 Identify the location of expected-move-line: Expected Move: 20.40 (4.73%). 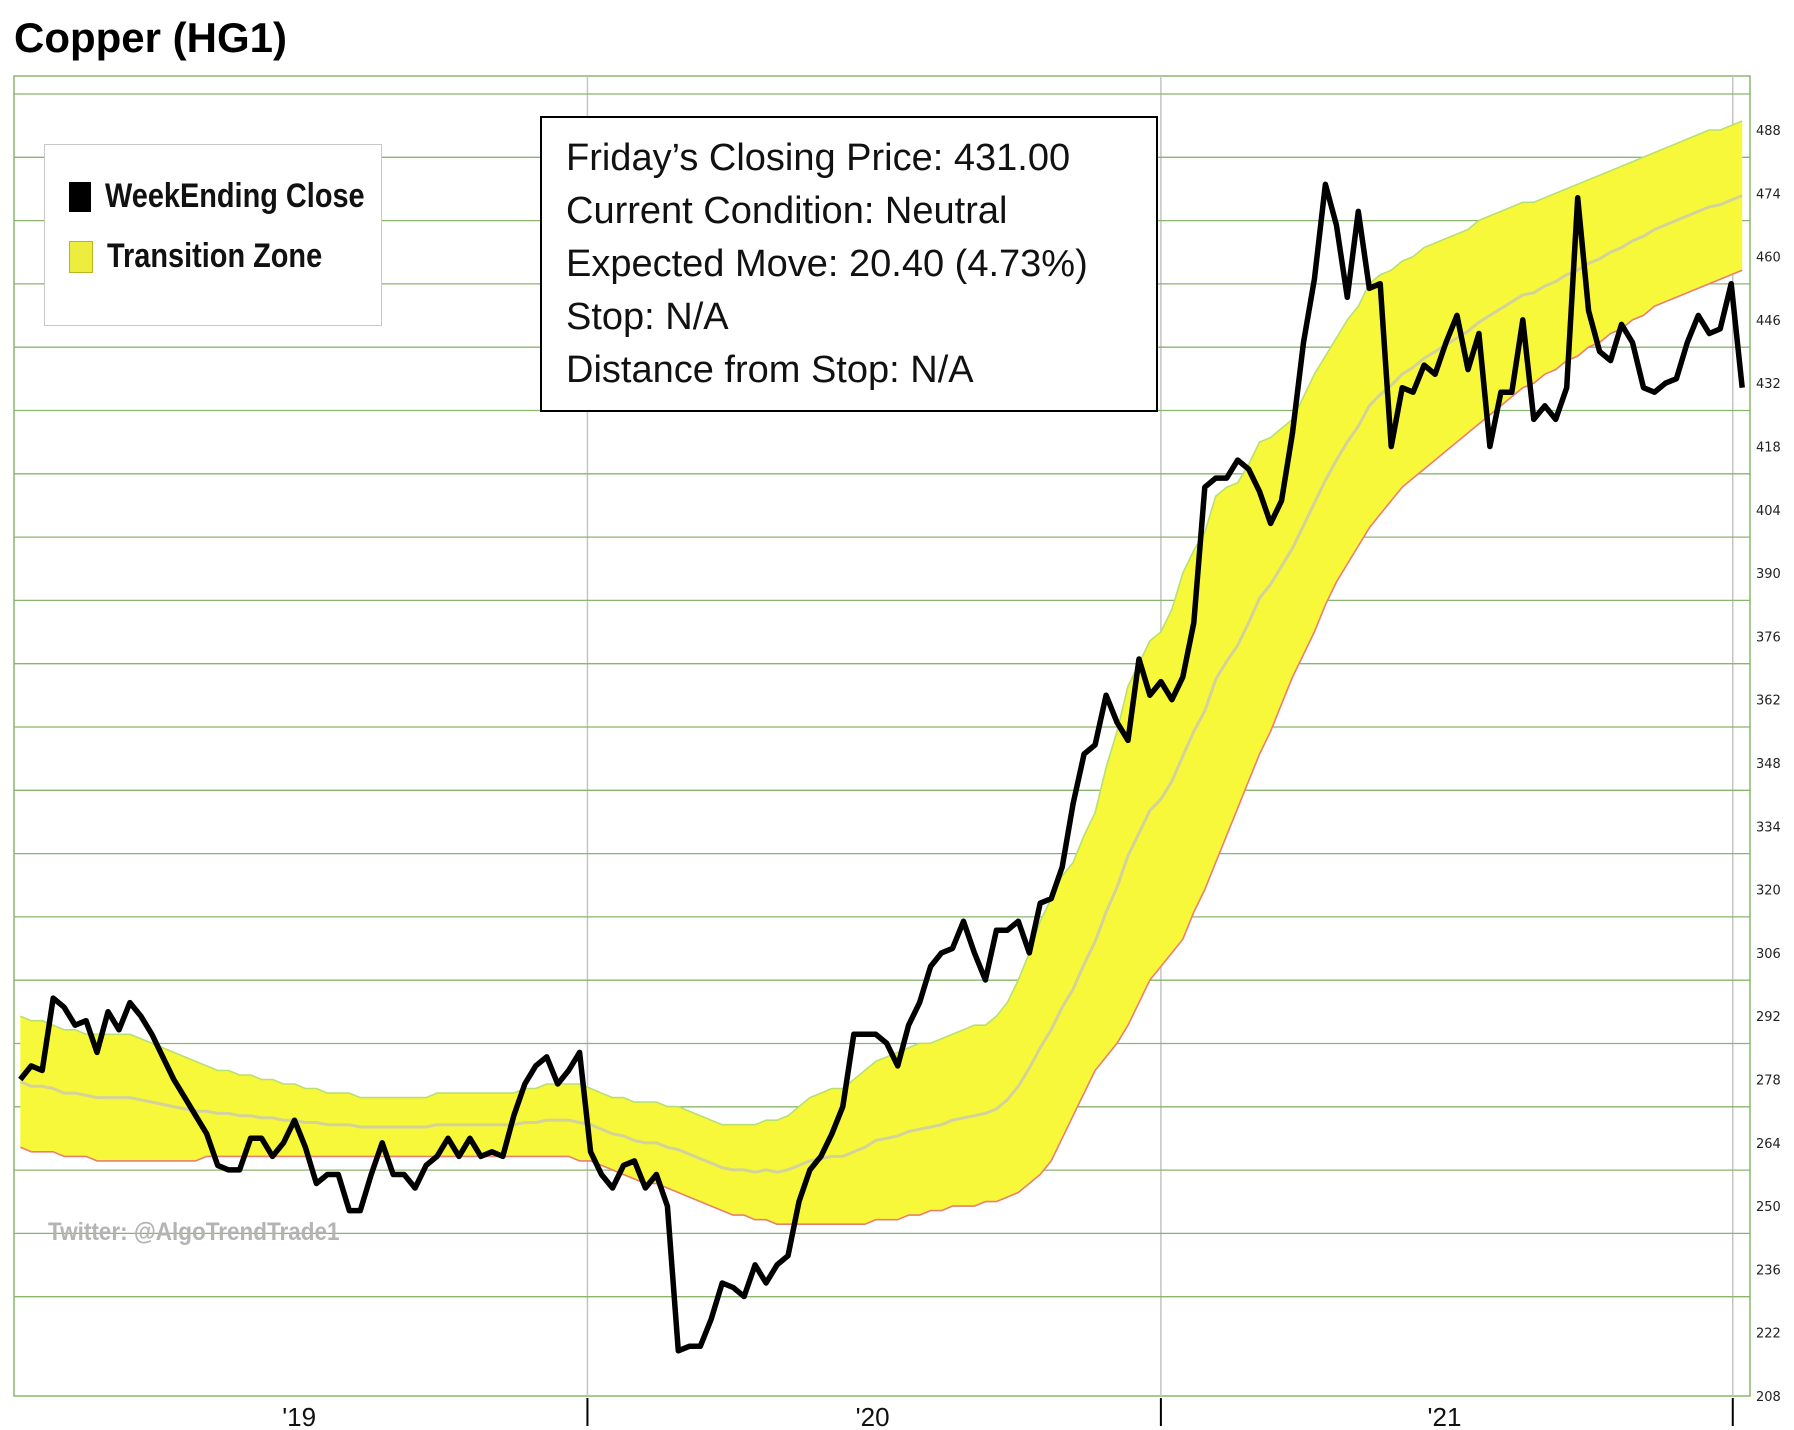
(827, 264).